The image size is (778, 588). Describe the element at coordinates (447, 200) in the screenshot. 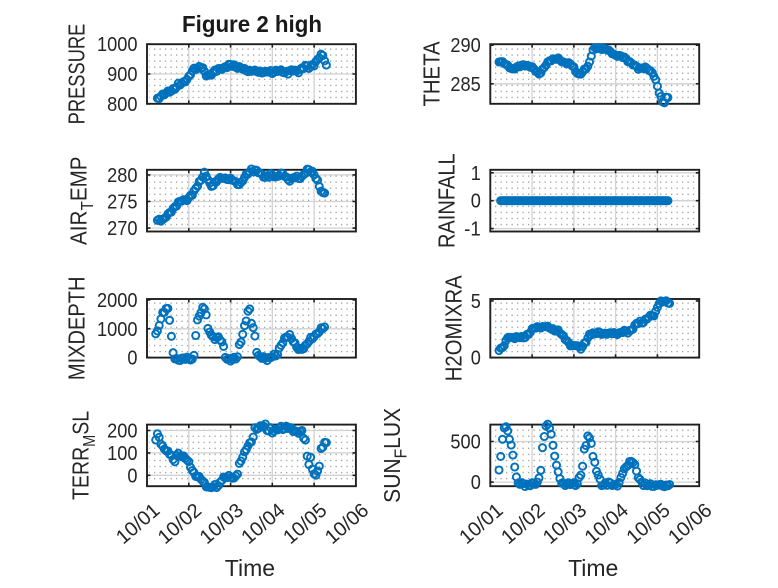

I see `svg-text: RAINFALL` at that location.